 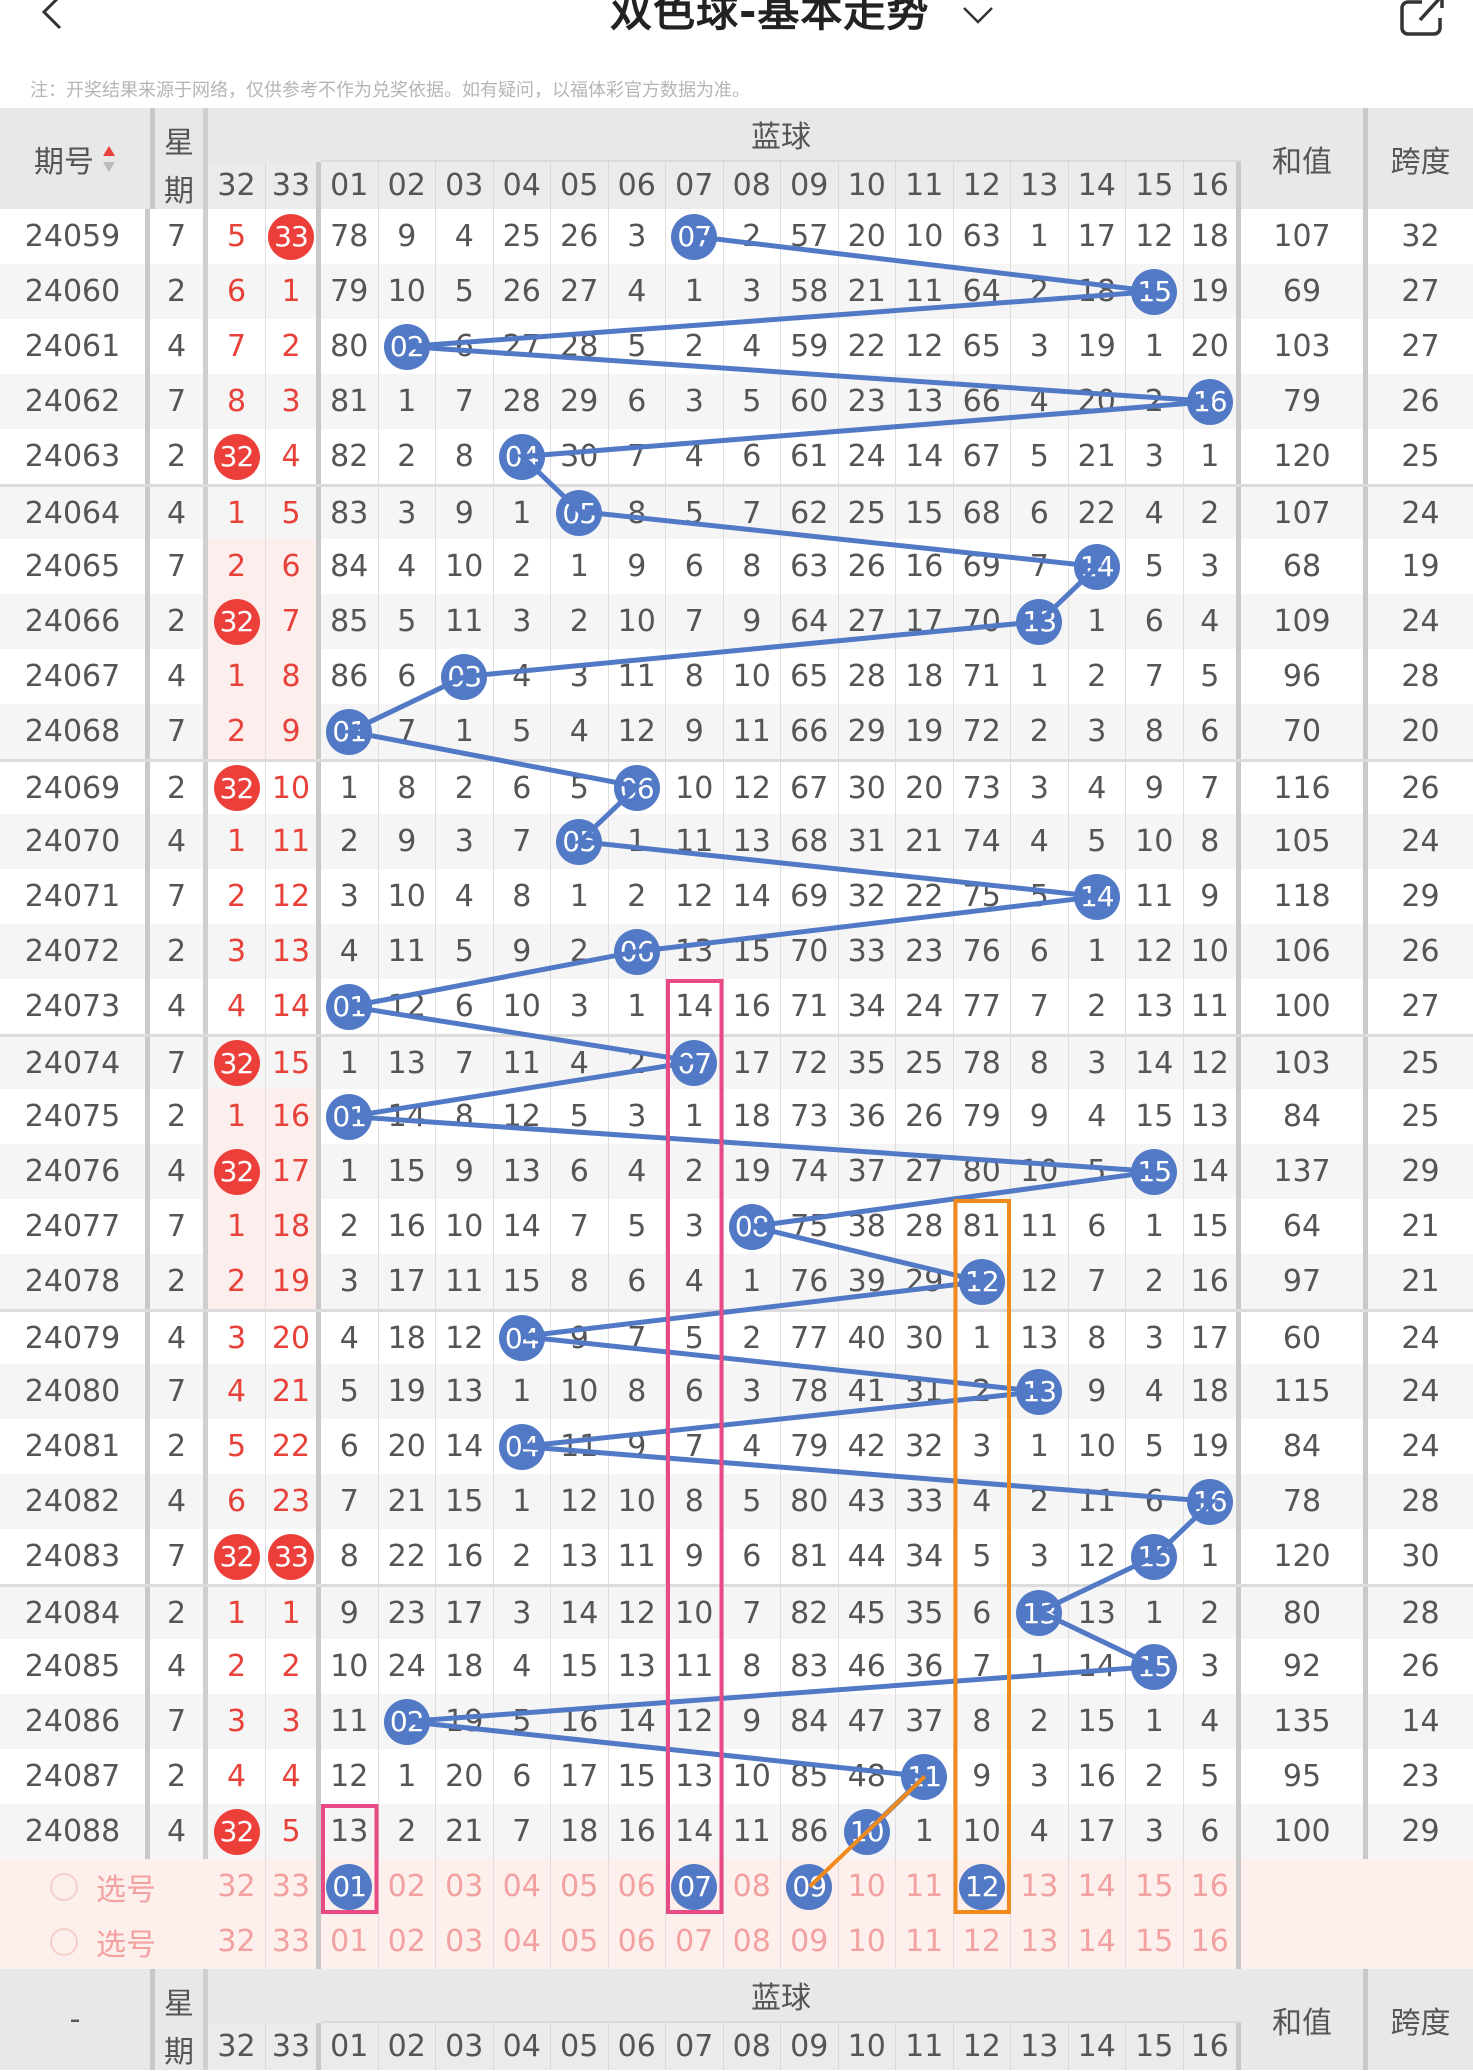 I want to click on selected-blue-ball: 07, so click(x=694, y=1886).